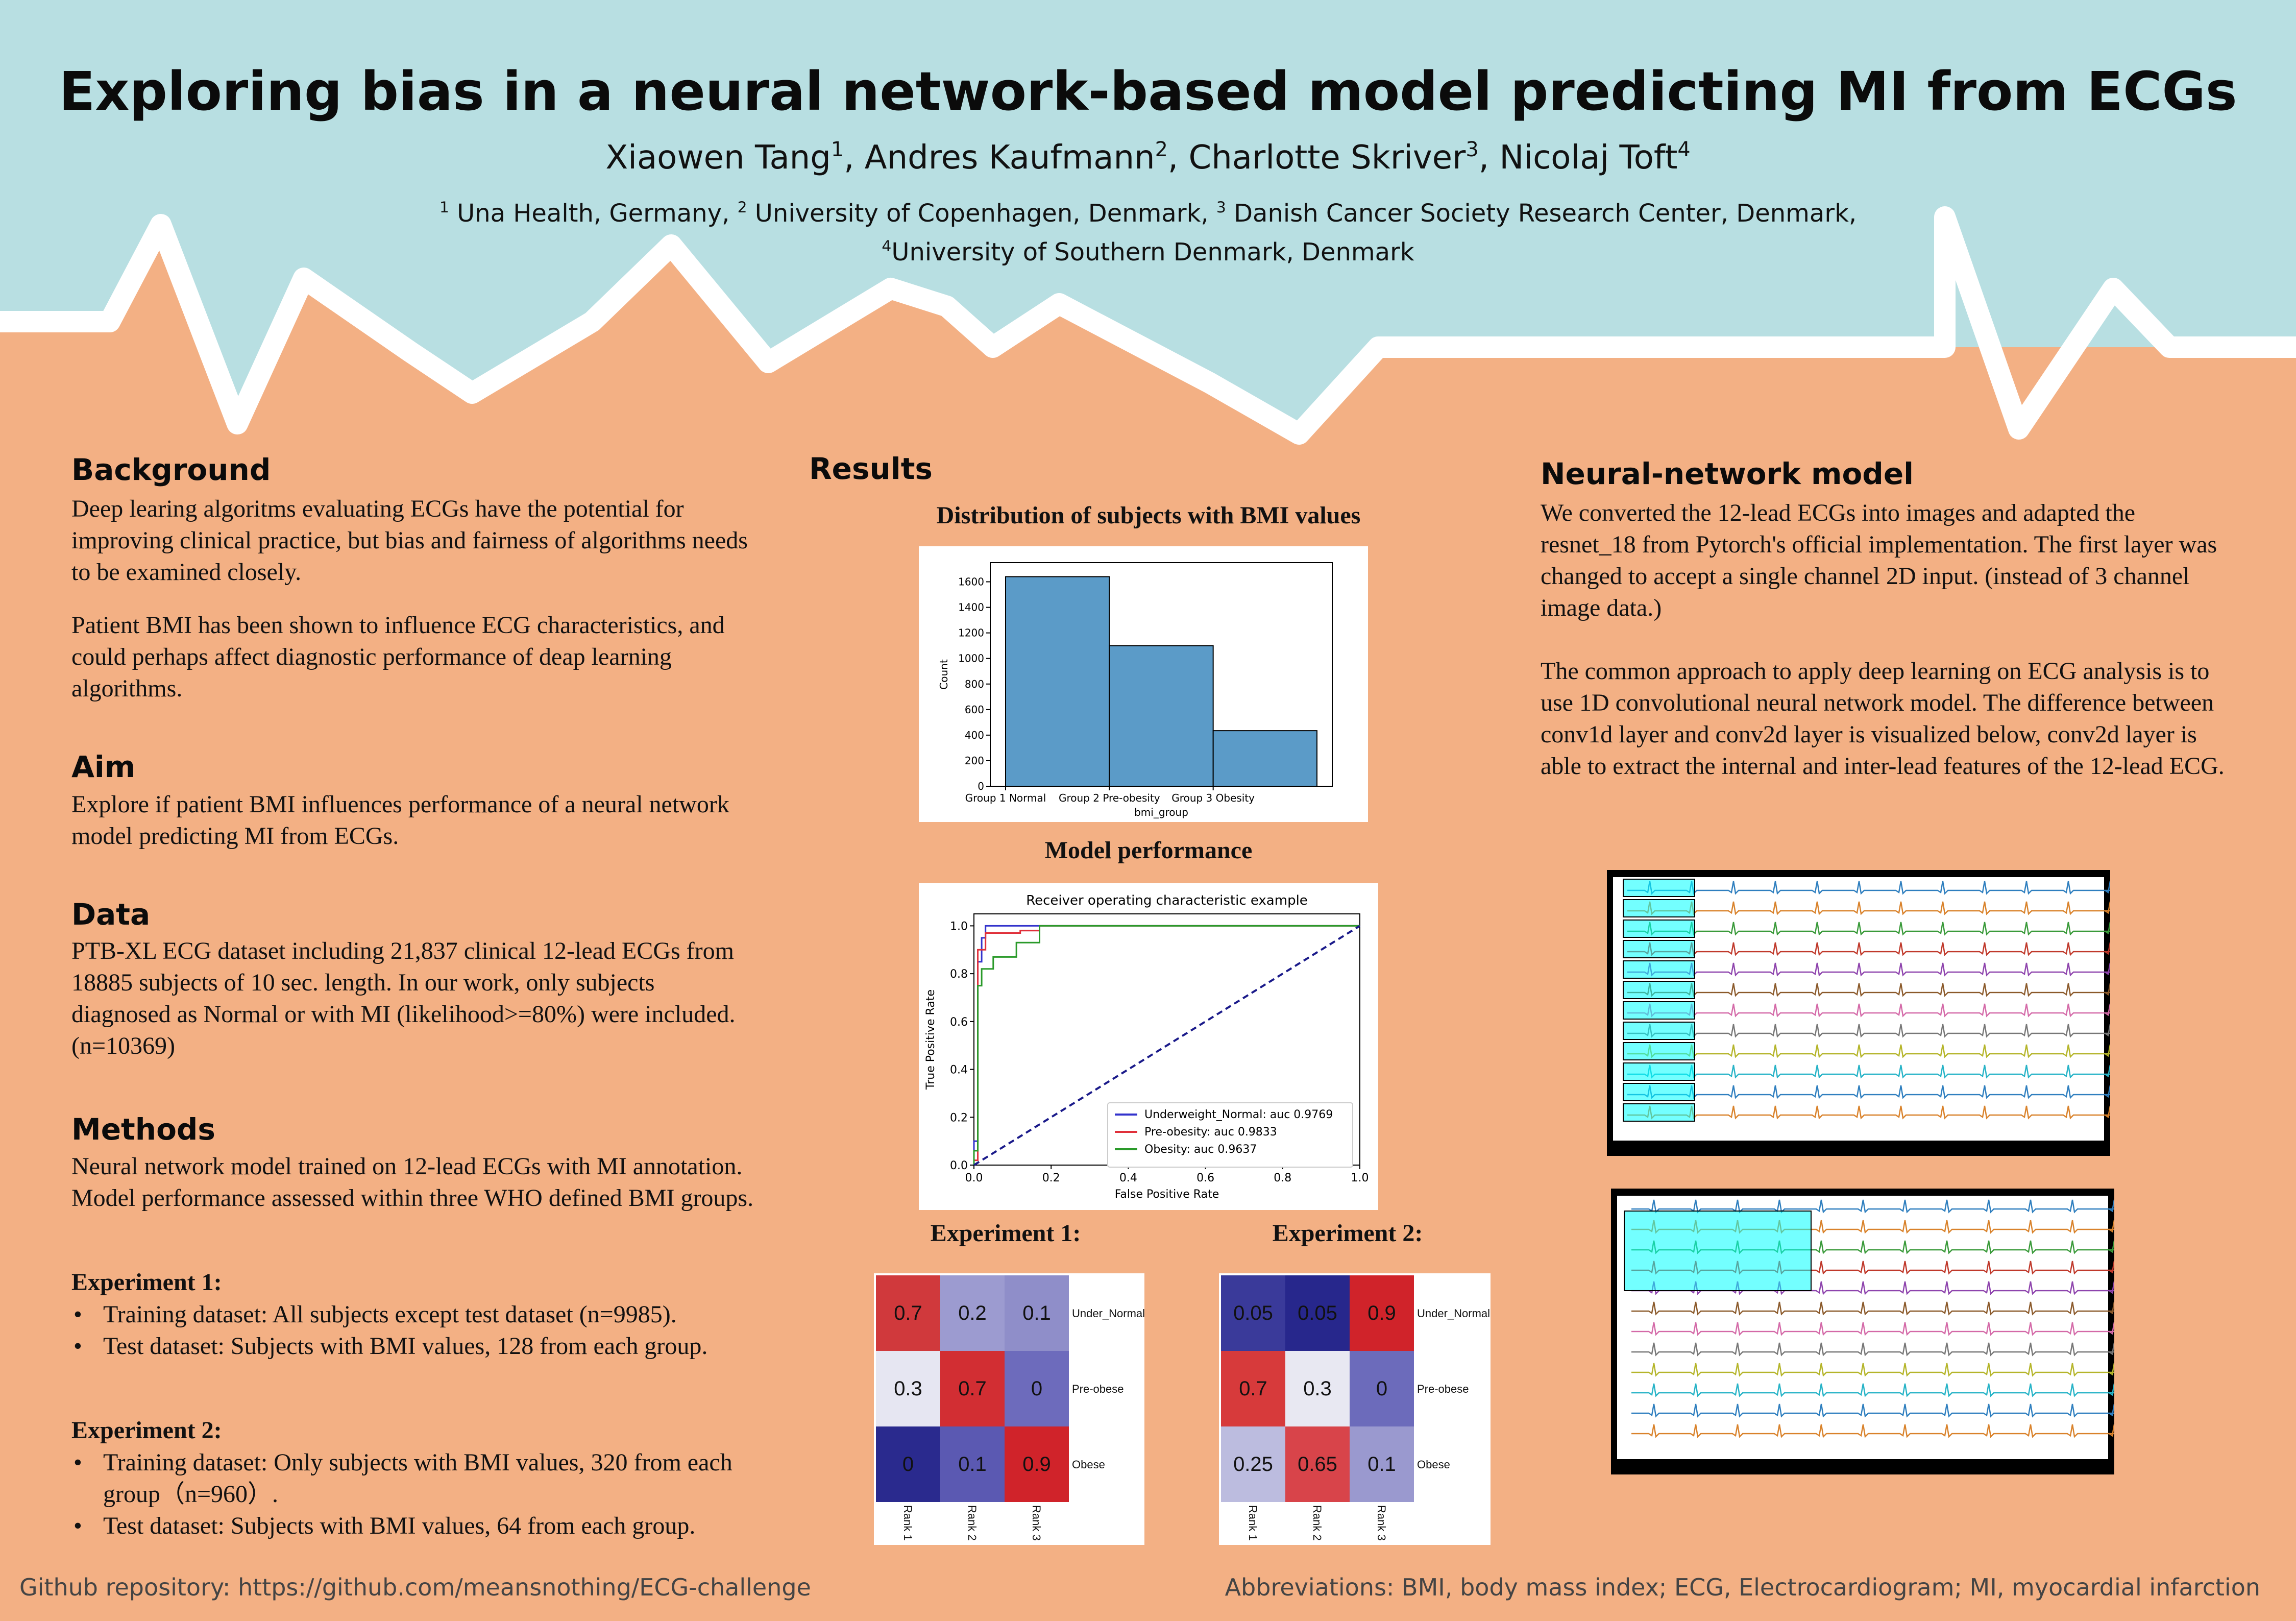 The image size is (2296, 1621). I want to click on heatmap-column-label: Rank 1, so click(908, 1523).